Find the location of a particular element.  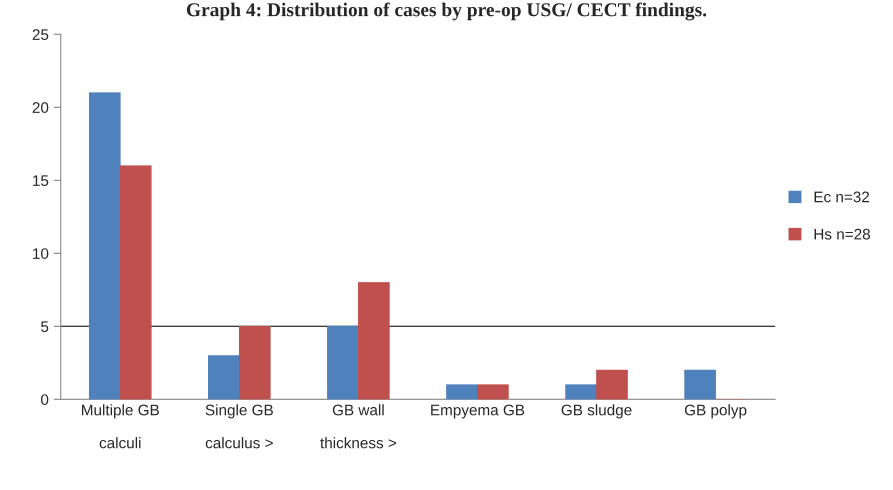

category-label: Single GB calculus > is located at coordinates (239, 426).